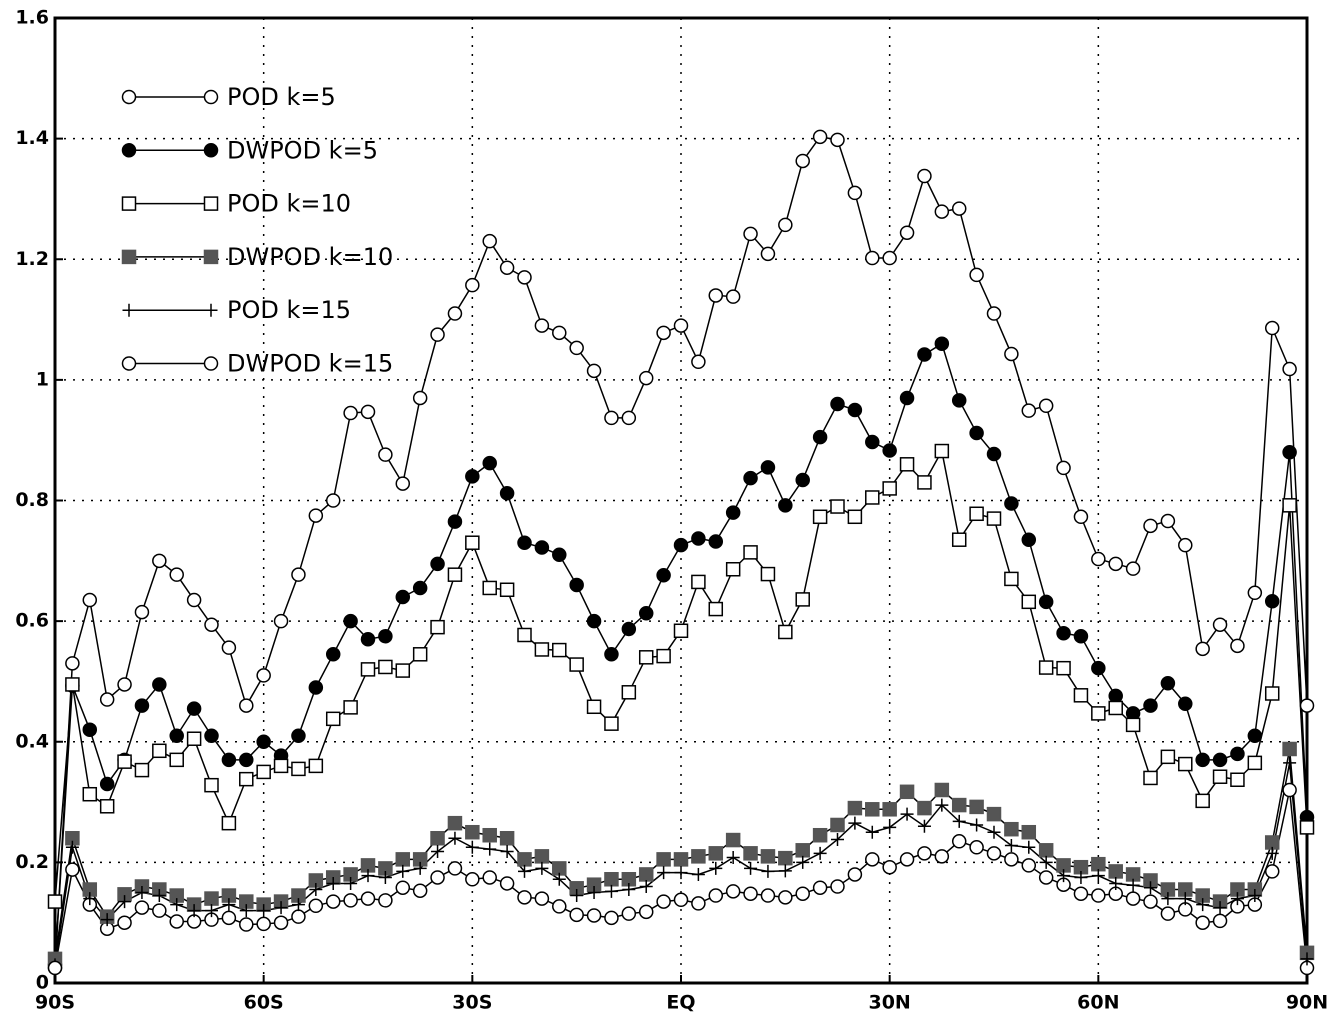 This screenshot has height=1025, width=1331. I want to click on y-tick-label: 0.2, so click(32, 862).